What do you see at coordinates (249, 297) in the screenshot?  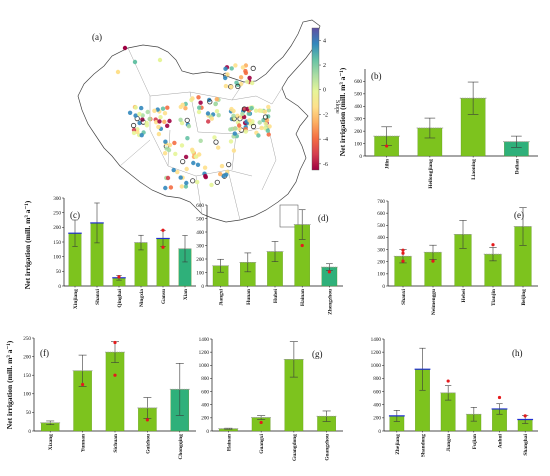 I see `category-label: Hunan` at bounding box center [249, 297].